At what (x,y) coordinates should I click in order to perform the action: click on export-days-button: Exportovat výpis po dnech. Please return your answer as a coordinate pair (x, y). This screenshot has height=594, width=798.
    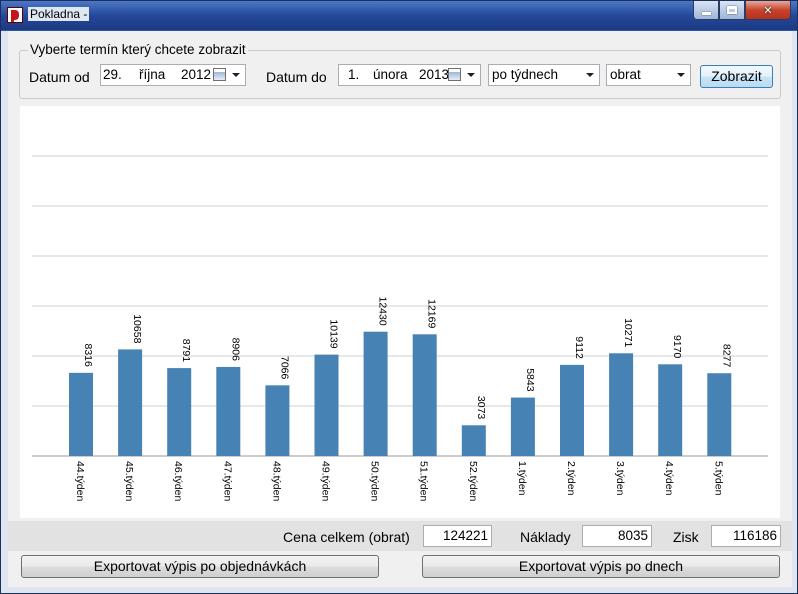
    Looking at the image, I should click on (601, 566).